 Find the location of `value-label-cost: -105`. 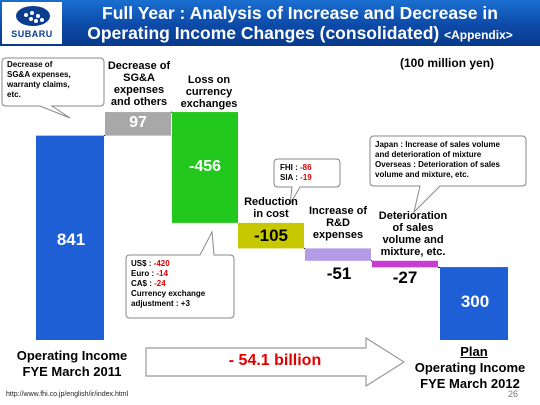

value-label-cost: -105 is located at coordinates (271, 235).